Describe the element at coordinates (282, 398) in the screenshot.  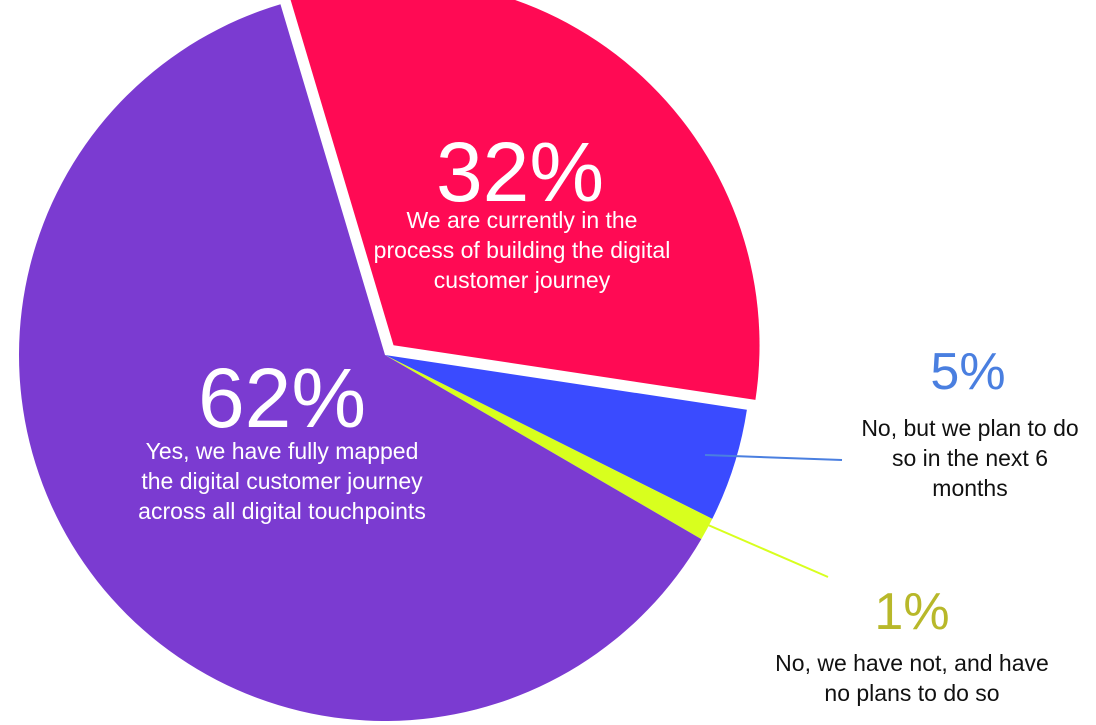
I see `percent-label: 62%` at that location.